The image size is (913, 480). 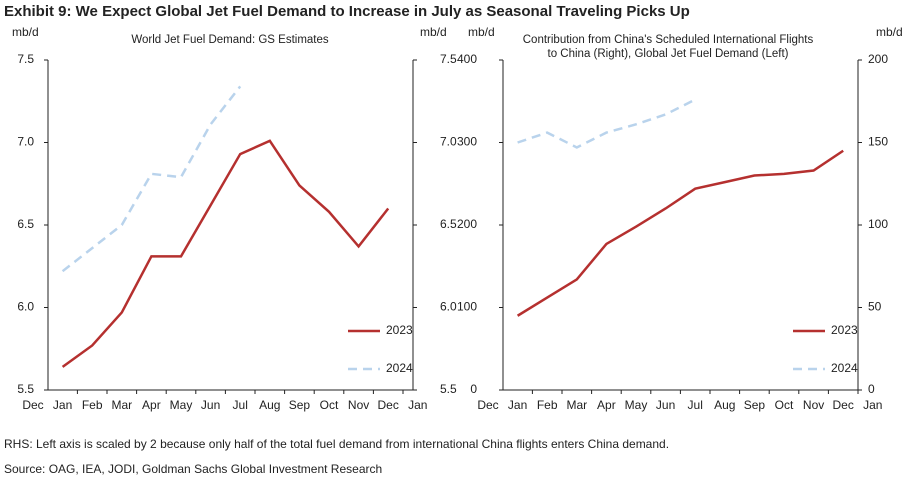 What do you see at coordinates (473, 389) in the screenshot?
I see `y-tick-label: 0` at bounding box center [473, 389].